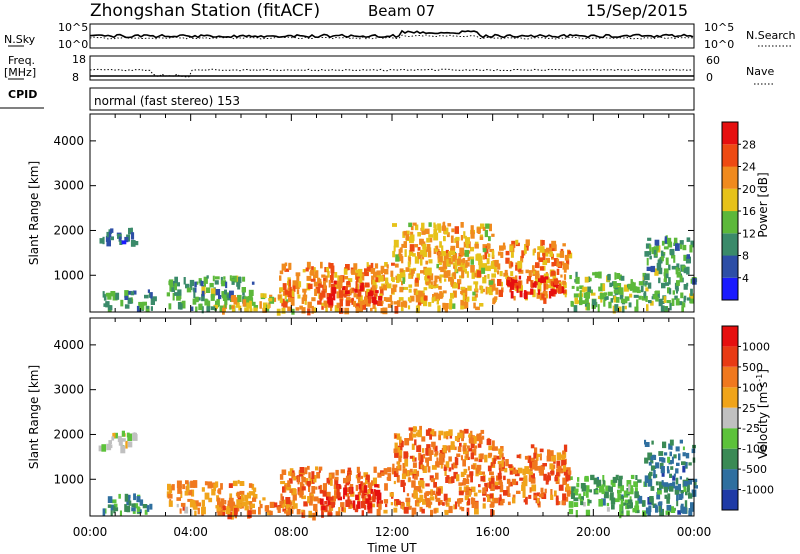 The width and height of the screenshot is (800, 554). What do you see at coordinates (730, 289) in the screenshot?
I see `power-colorbar-swatch` at bounding box center [730, 289].